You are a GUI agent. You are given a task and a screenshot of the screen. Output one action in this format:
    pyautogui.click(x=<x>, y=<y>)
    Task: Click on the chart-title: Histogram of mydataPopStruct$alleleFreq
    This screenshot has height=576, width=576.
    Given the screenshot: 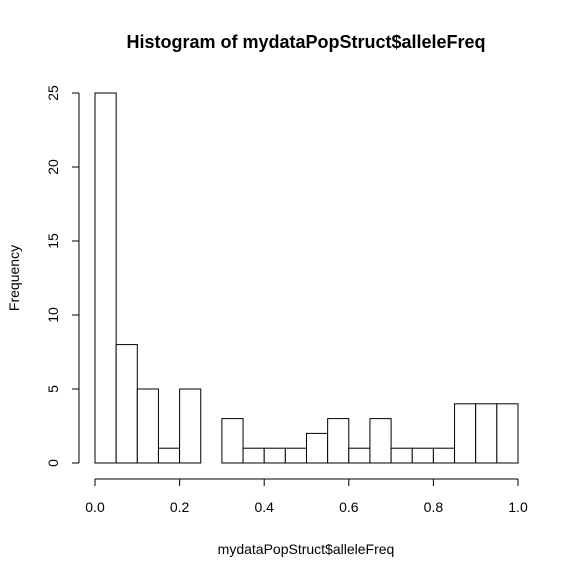 What is the action you would take?
    pyautogui.click(x=305, y=42)
    